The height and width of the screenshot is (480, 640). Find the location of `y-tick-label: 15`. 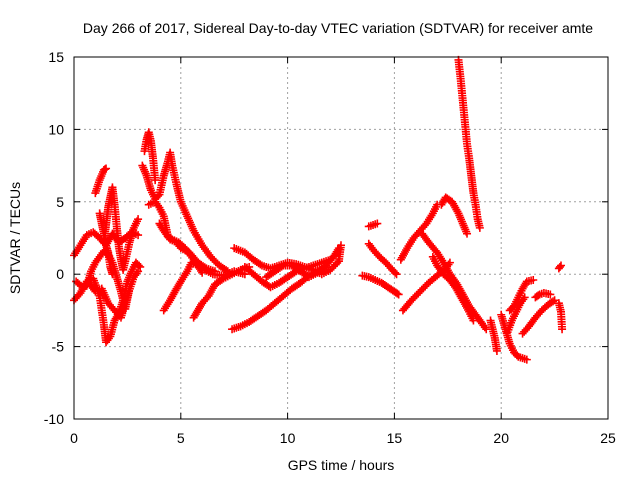

y-tick-label: 15 is located at coordinates (56, 57).